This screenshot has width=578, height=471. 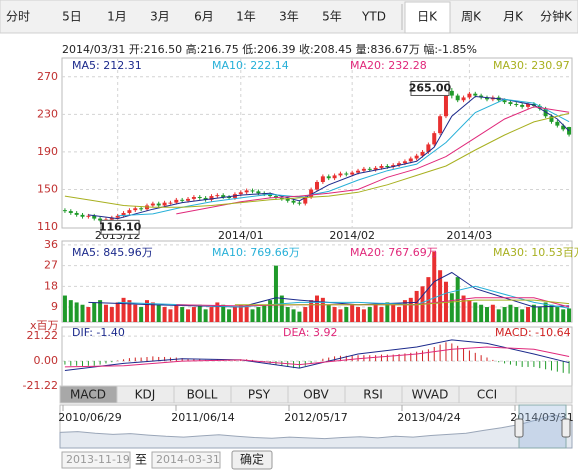 I want to click on annotation: 265.00, so click(x=430, y=87).